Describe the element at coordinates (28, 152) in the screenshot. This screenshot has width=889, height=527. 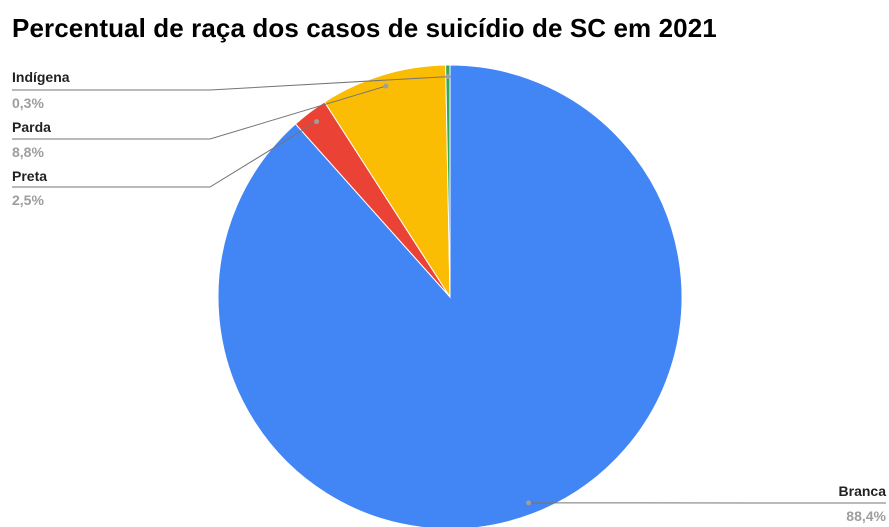
I see `slice-value-parda: 8,8%` at that location.